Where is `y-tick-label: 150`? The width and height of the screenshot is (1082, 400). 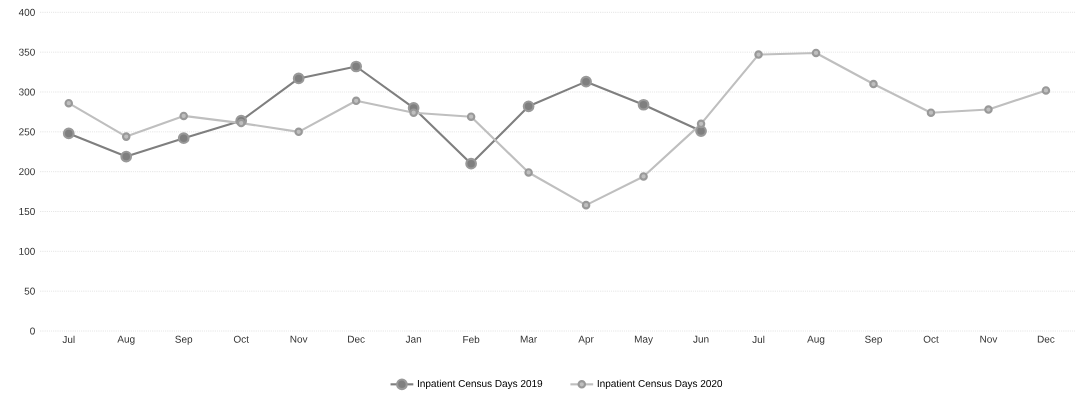
y-tick-label: 150 is located at coordinates (27, 211).